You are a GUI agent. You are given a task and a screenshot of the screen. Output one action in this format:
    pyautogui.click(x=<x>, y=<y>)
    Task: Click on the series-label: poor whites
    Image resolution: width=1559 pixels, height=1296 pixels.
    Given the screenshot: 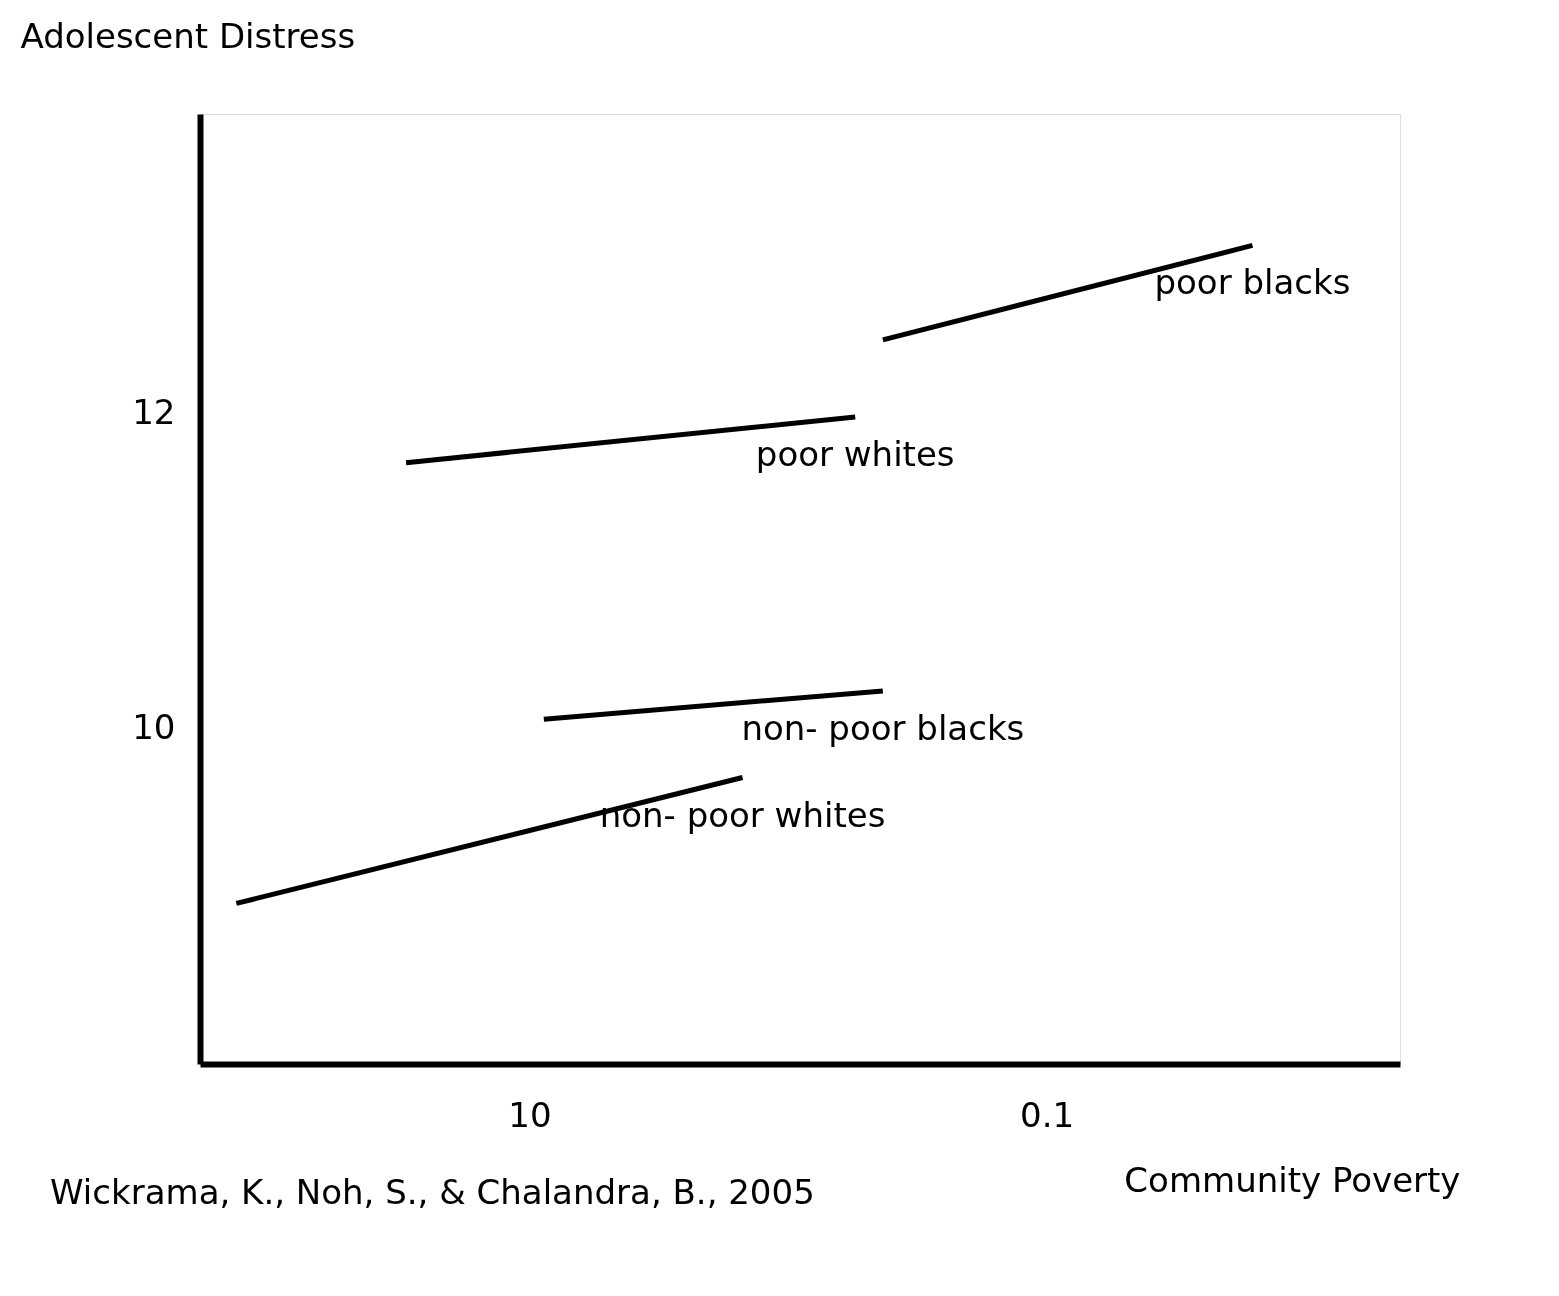 What is the action you would take?
    pyautogui.click(x=855, y=454)
    